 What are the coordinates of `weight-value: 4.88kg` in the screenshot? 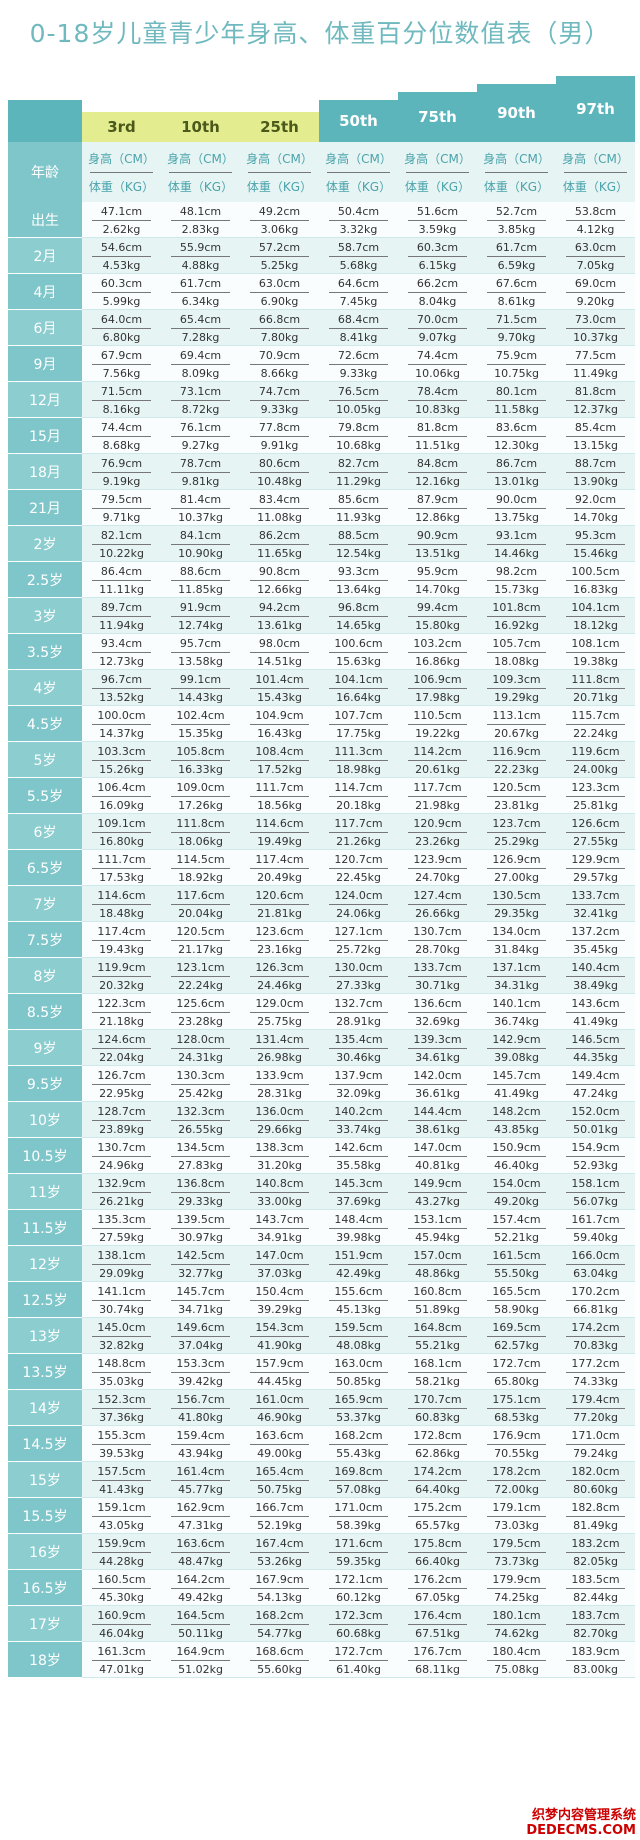 It's located at (200, 265).